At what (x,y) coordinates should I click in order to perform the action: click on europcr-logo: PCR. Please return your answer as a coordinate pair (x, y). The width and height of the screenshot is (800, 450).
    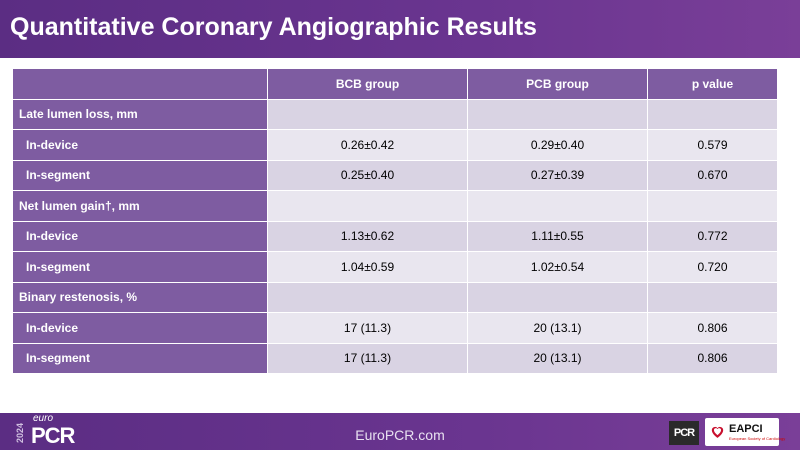
    Looking at the image, I should click on (53, 435).